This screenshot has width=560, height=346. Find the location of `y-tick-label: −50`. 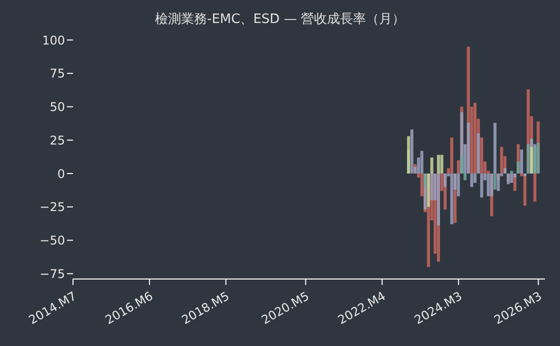

y-tick-label: −50 is located at coordinates (52, 241).